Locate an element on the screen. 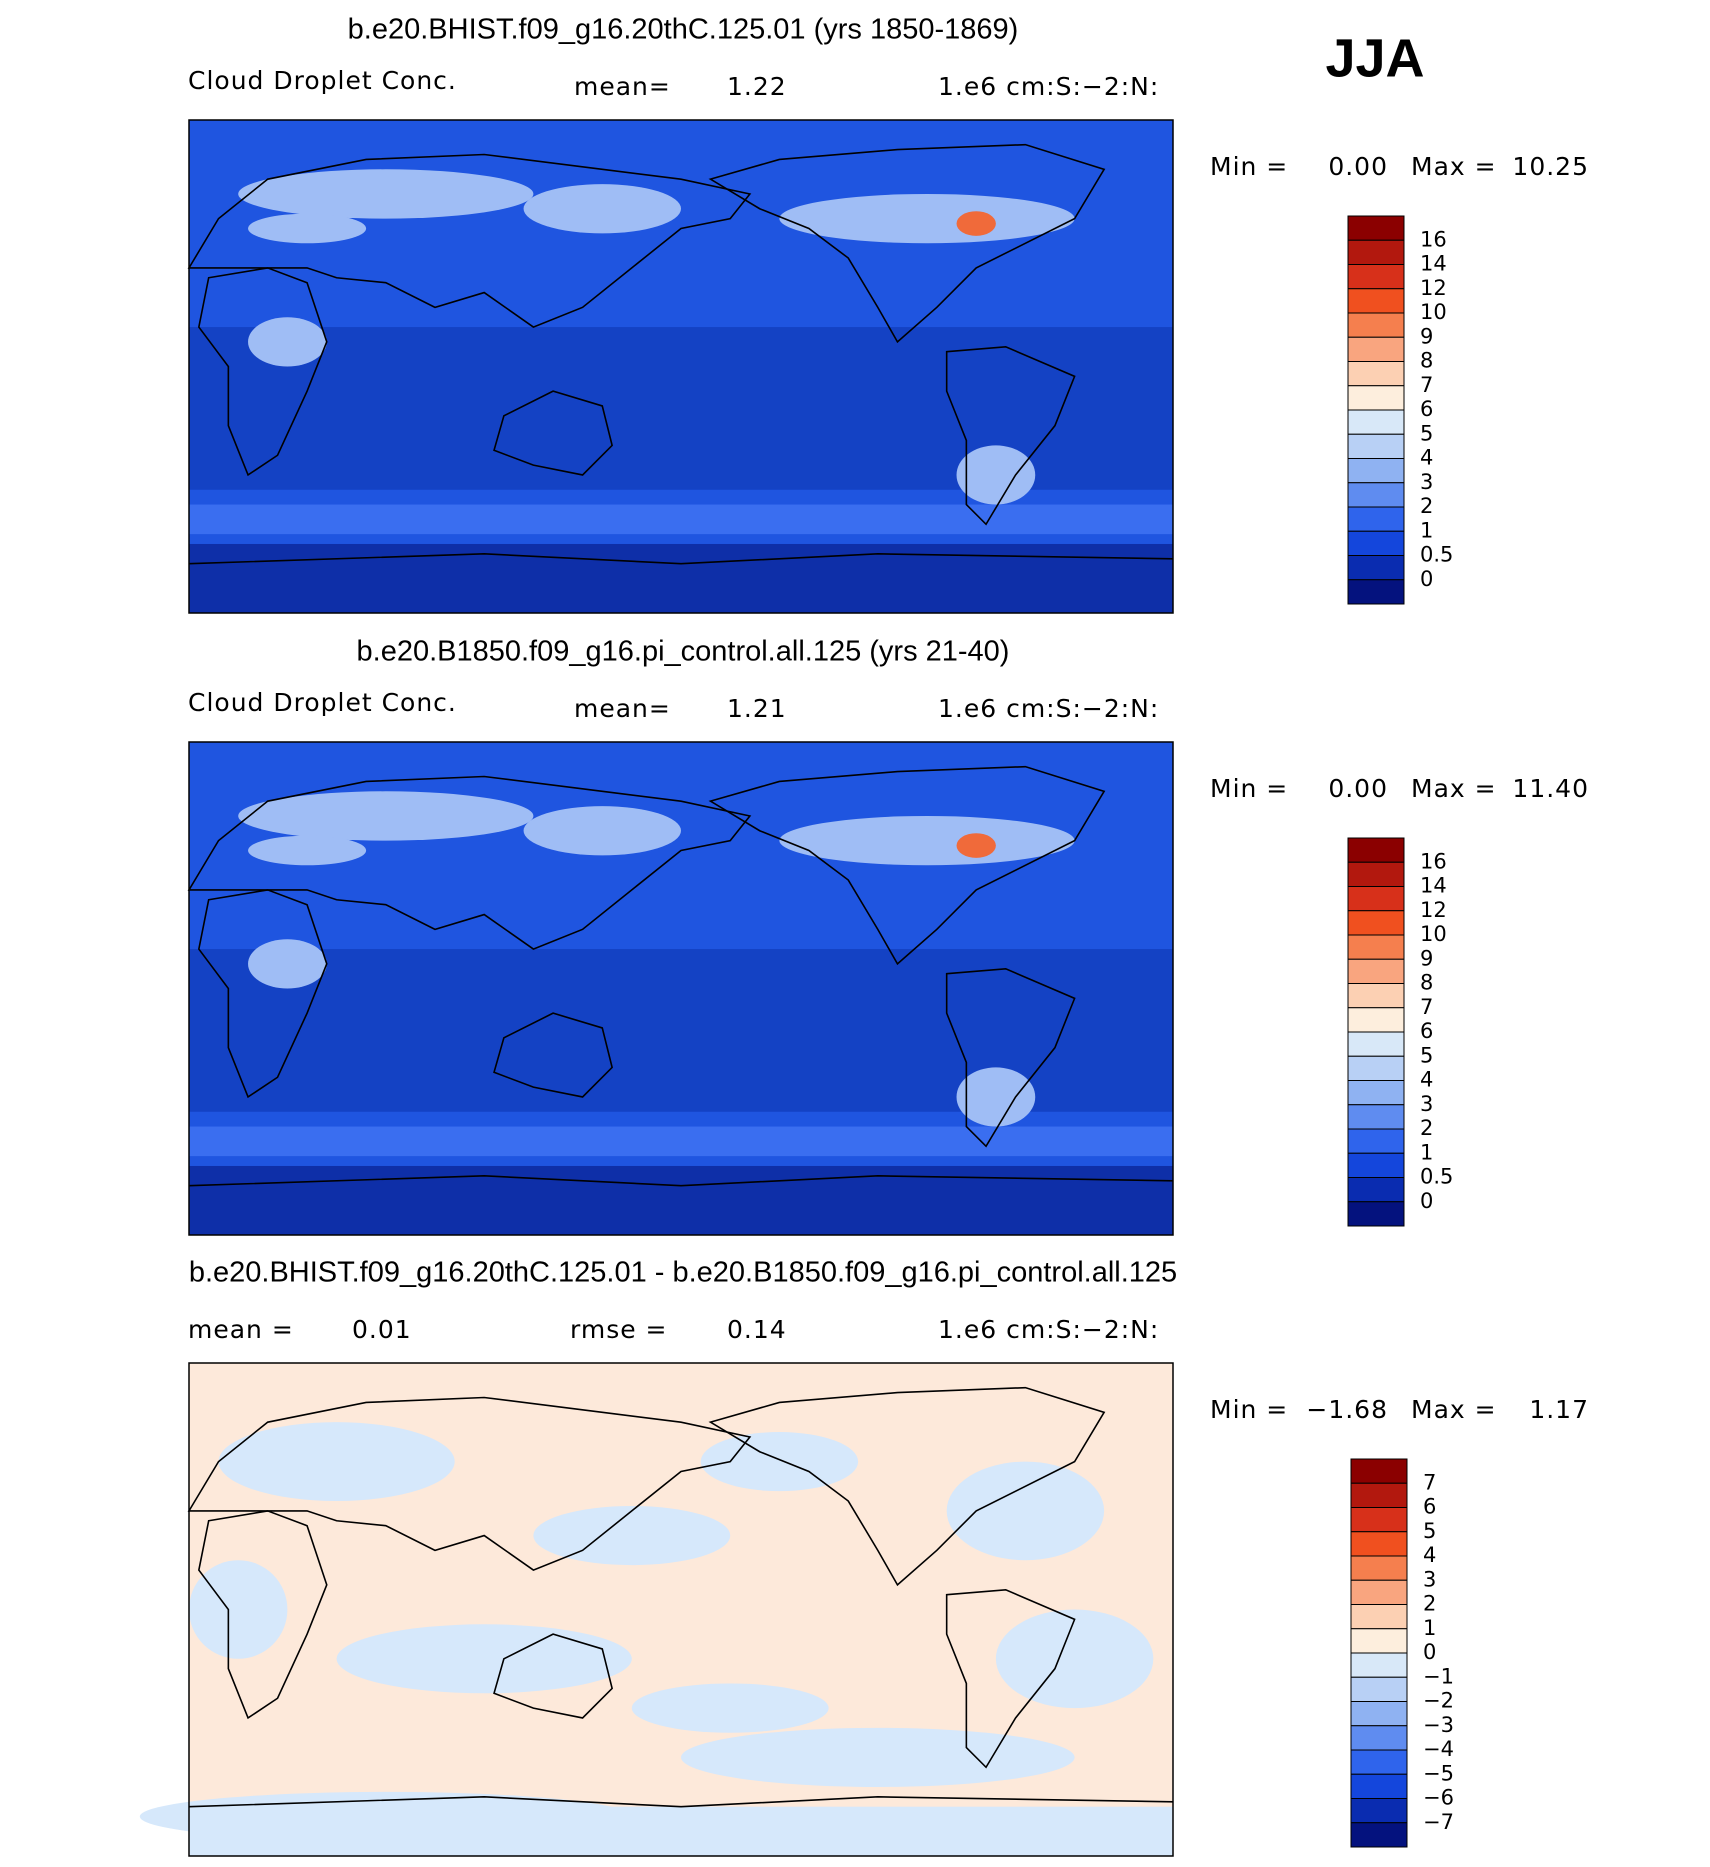 This screenshot has height=1867, width=1710. colorbar-label: −2 is located at coordinates (1438, 1701).